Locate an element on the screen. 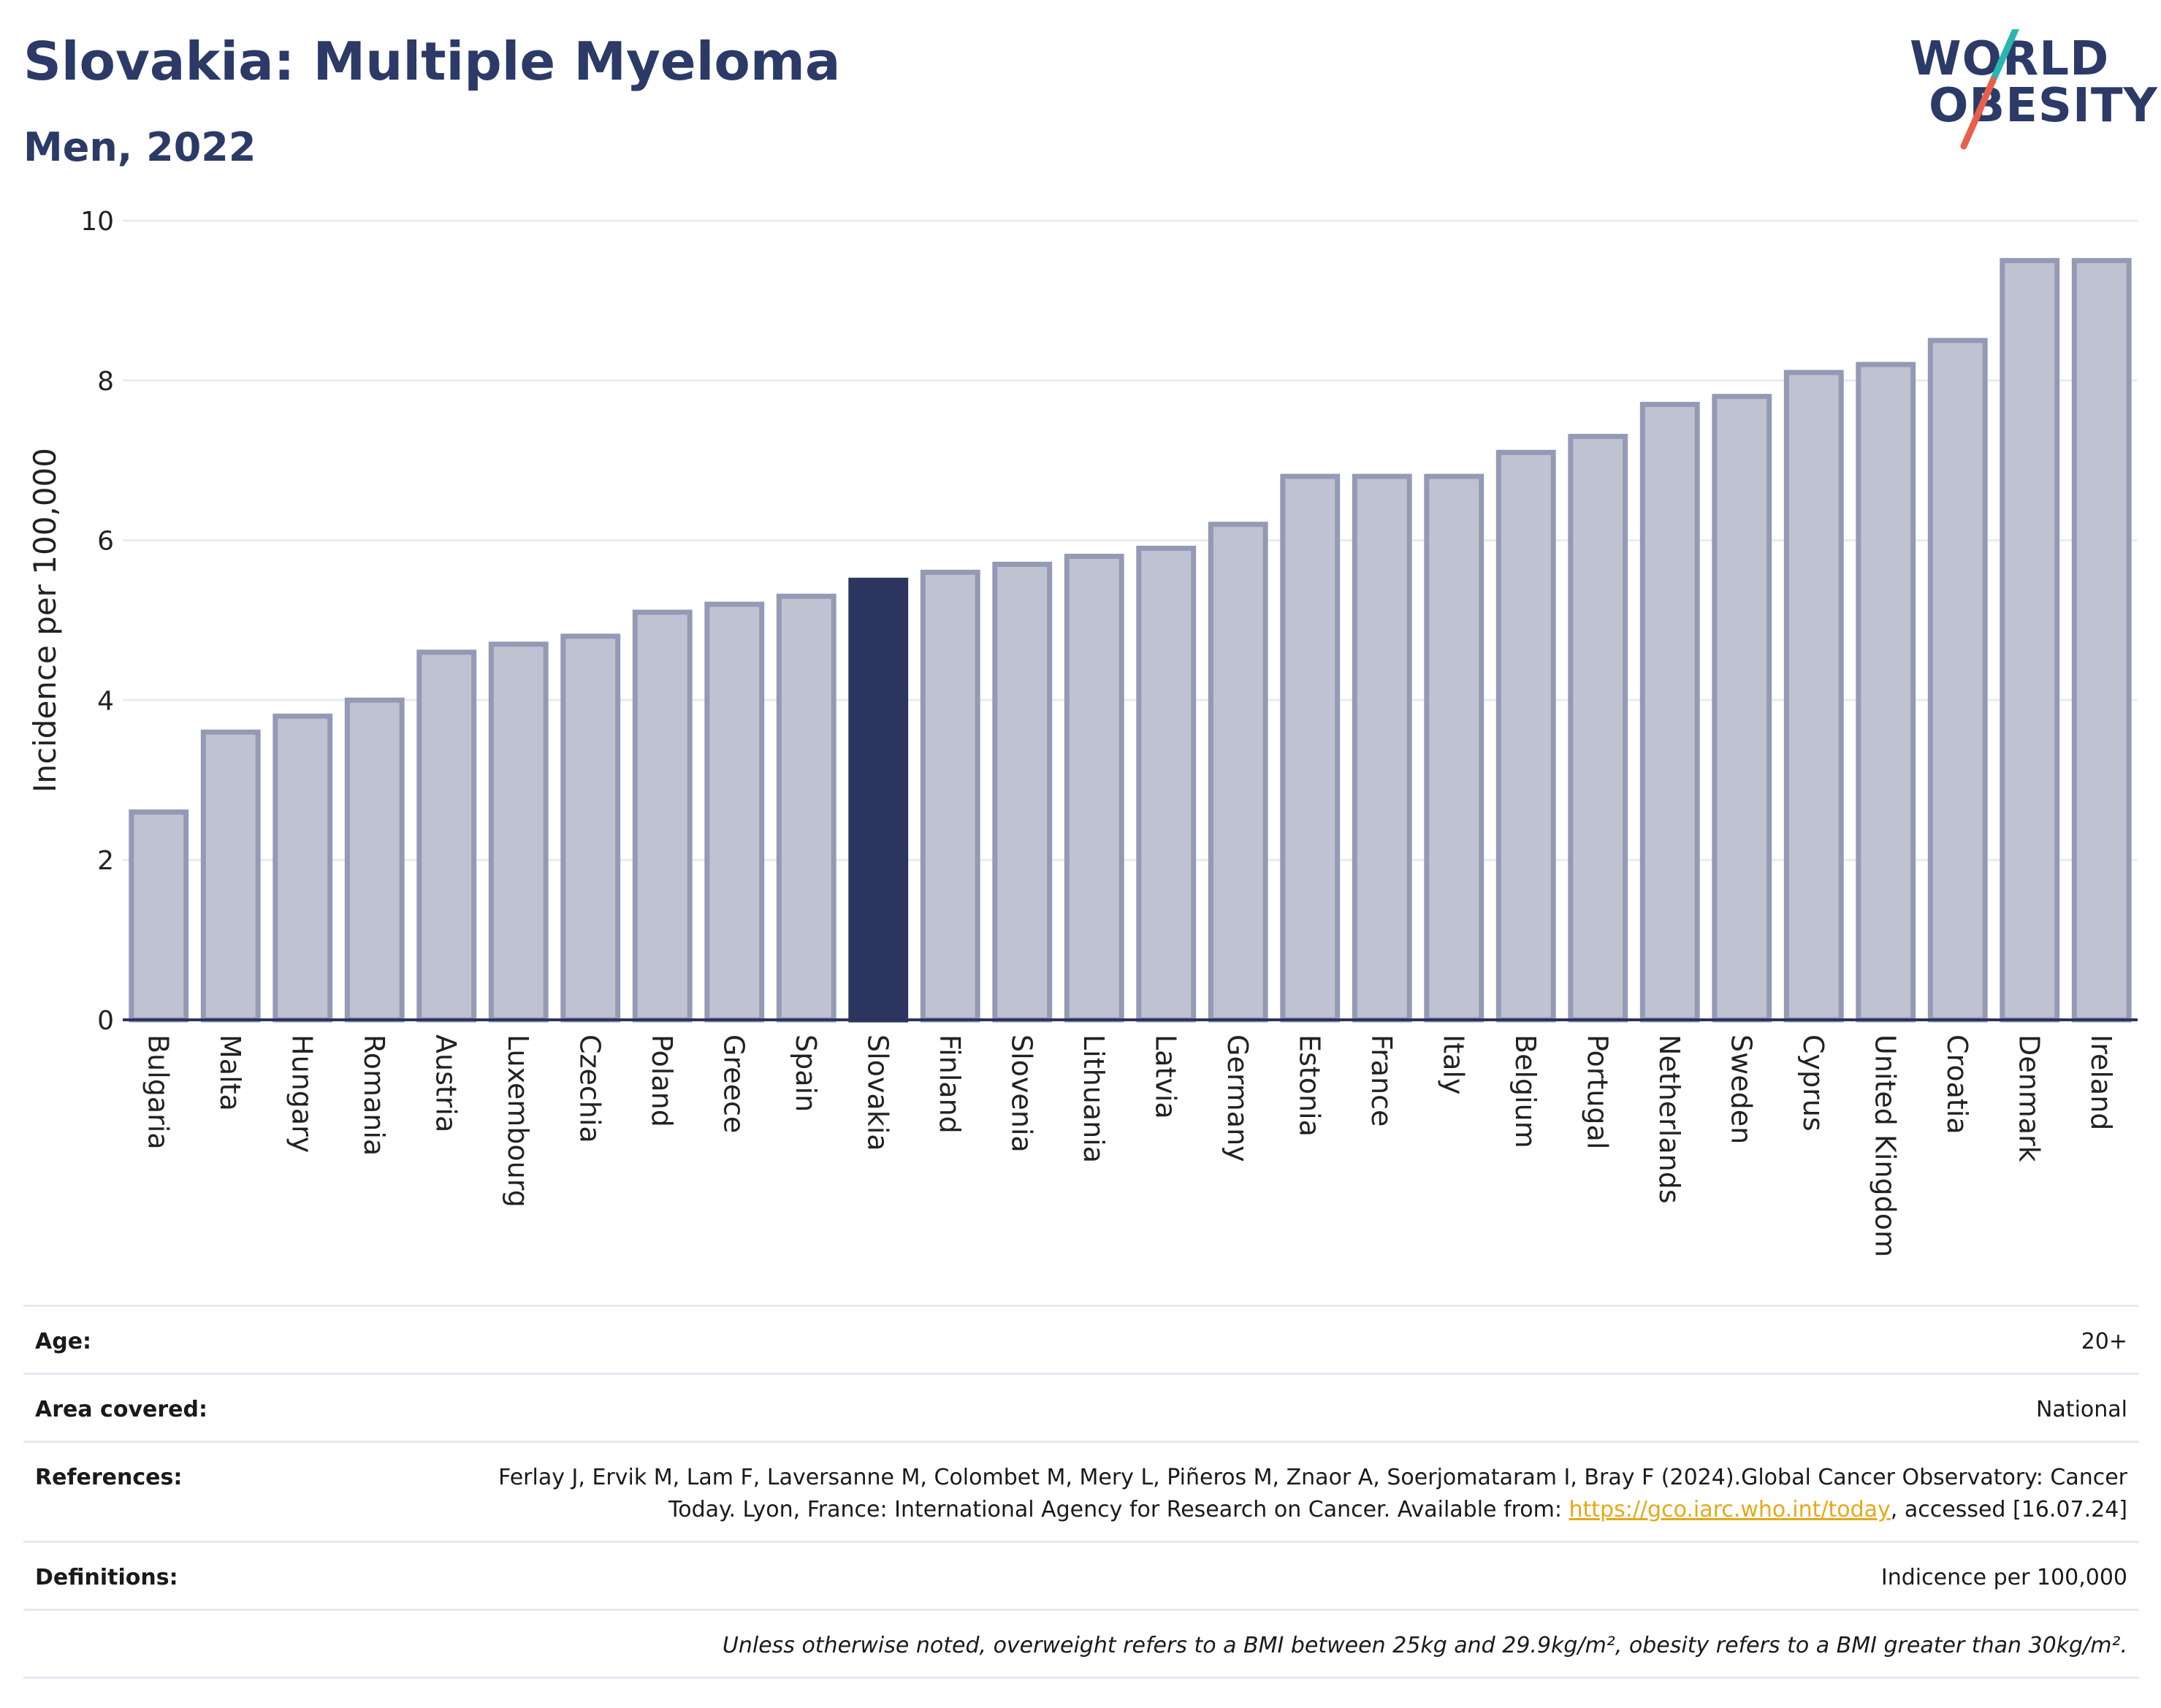  x-tick-label: Romania is located at coordinates (374, 1095).